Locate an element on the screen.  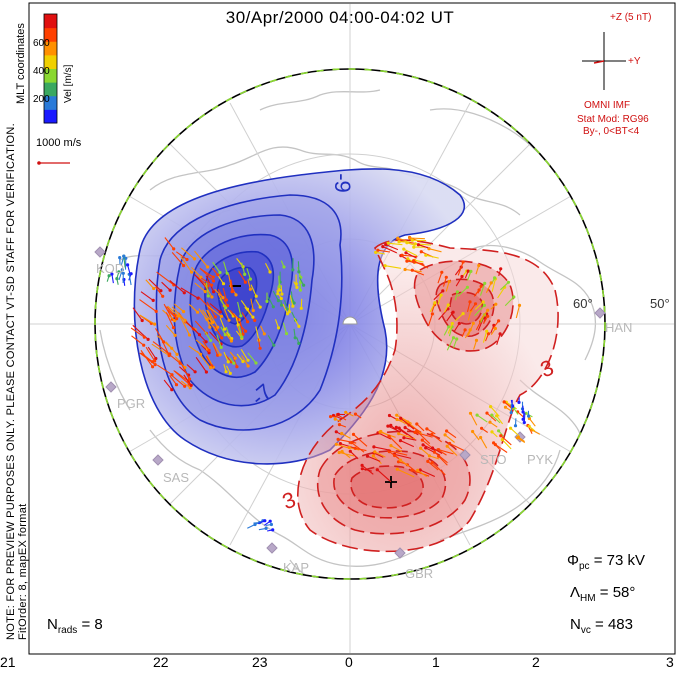
vector-count: Nvc = 483 is located at coordinates (601, 626).